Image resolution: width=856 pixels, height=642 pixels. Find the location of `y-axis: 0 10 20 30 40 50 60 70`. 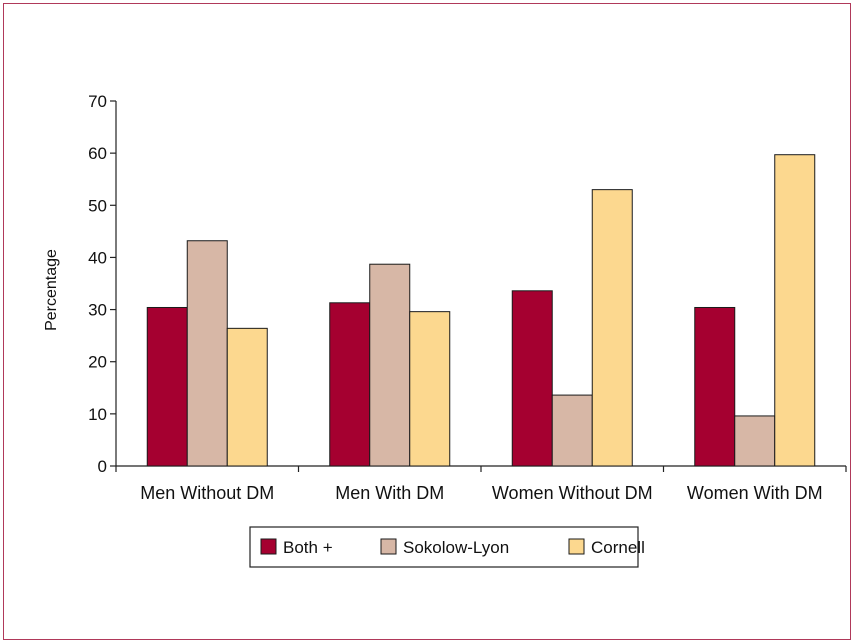

y-axis: 0 10 20 30 40 50 60 70 is located at coordinates (102, 284).